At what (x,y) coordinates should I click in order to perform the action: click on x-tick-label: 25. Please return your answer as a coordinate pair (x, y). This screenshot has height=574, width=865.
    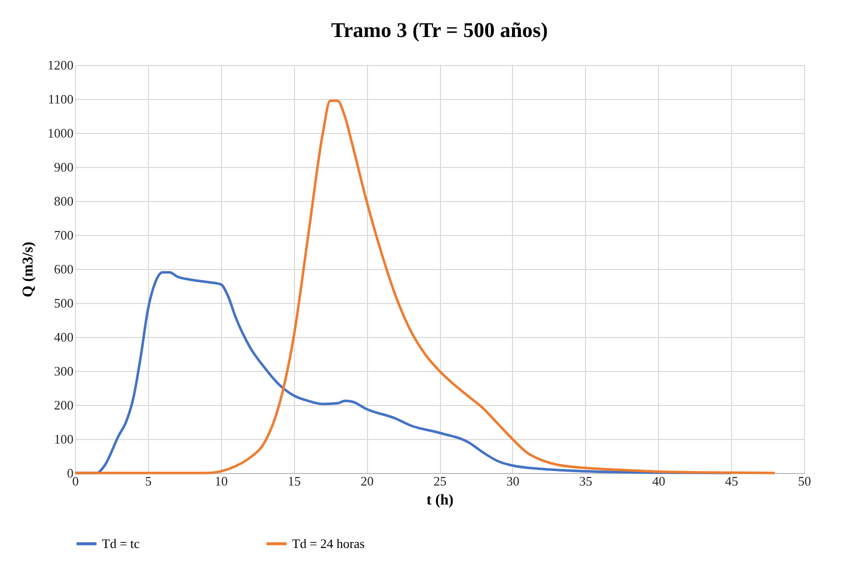
    Looking at the image, I should click on (440, 481).